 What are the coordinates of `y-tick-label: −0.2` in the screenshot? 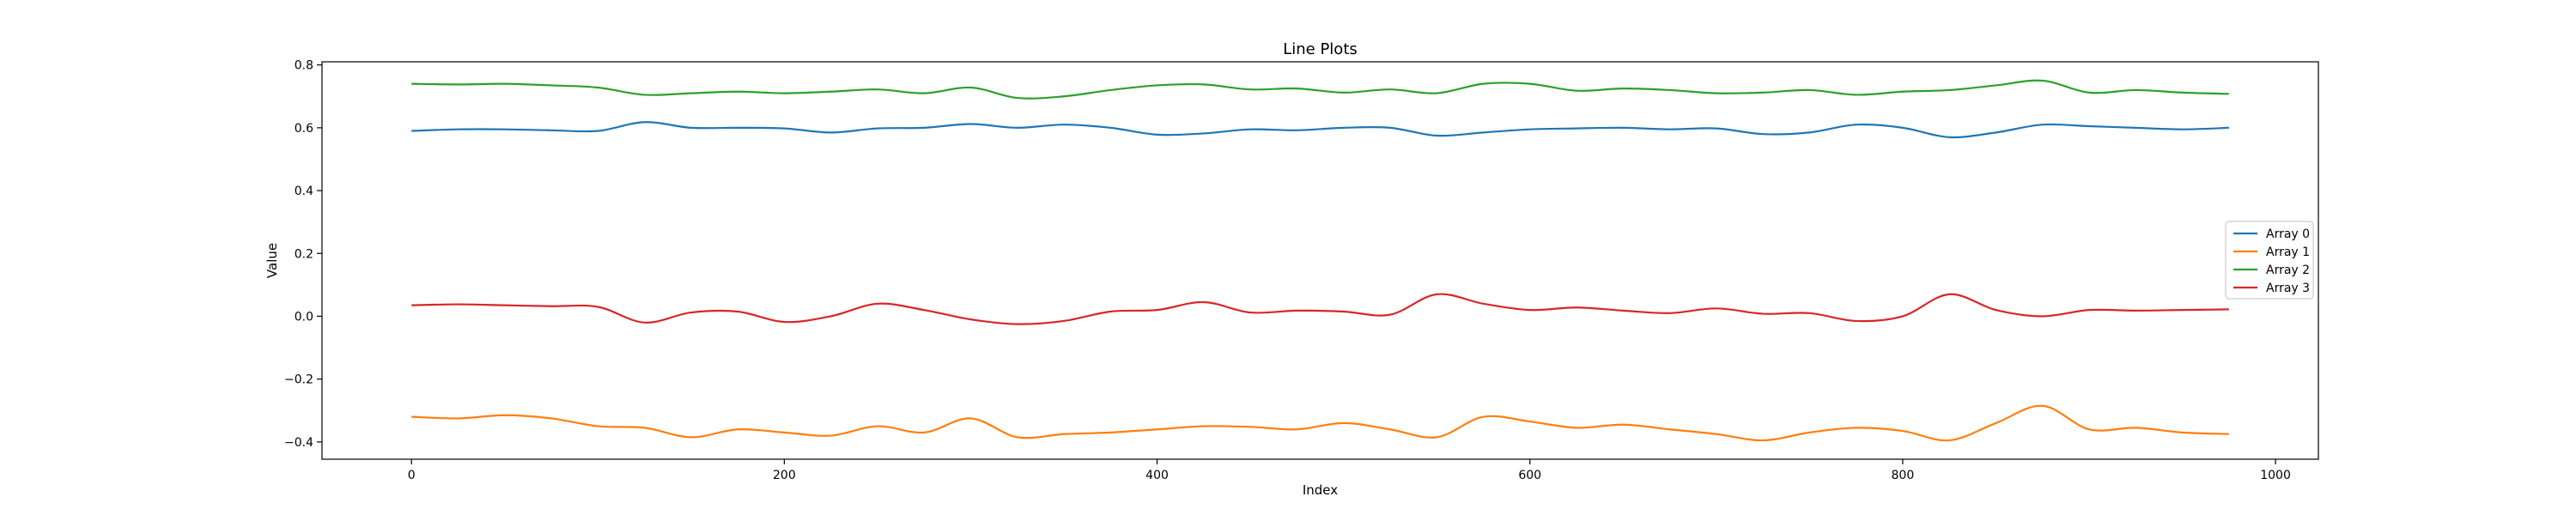 It's located at (298, 380).